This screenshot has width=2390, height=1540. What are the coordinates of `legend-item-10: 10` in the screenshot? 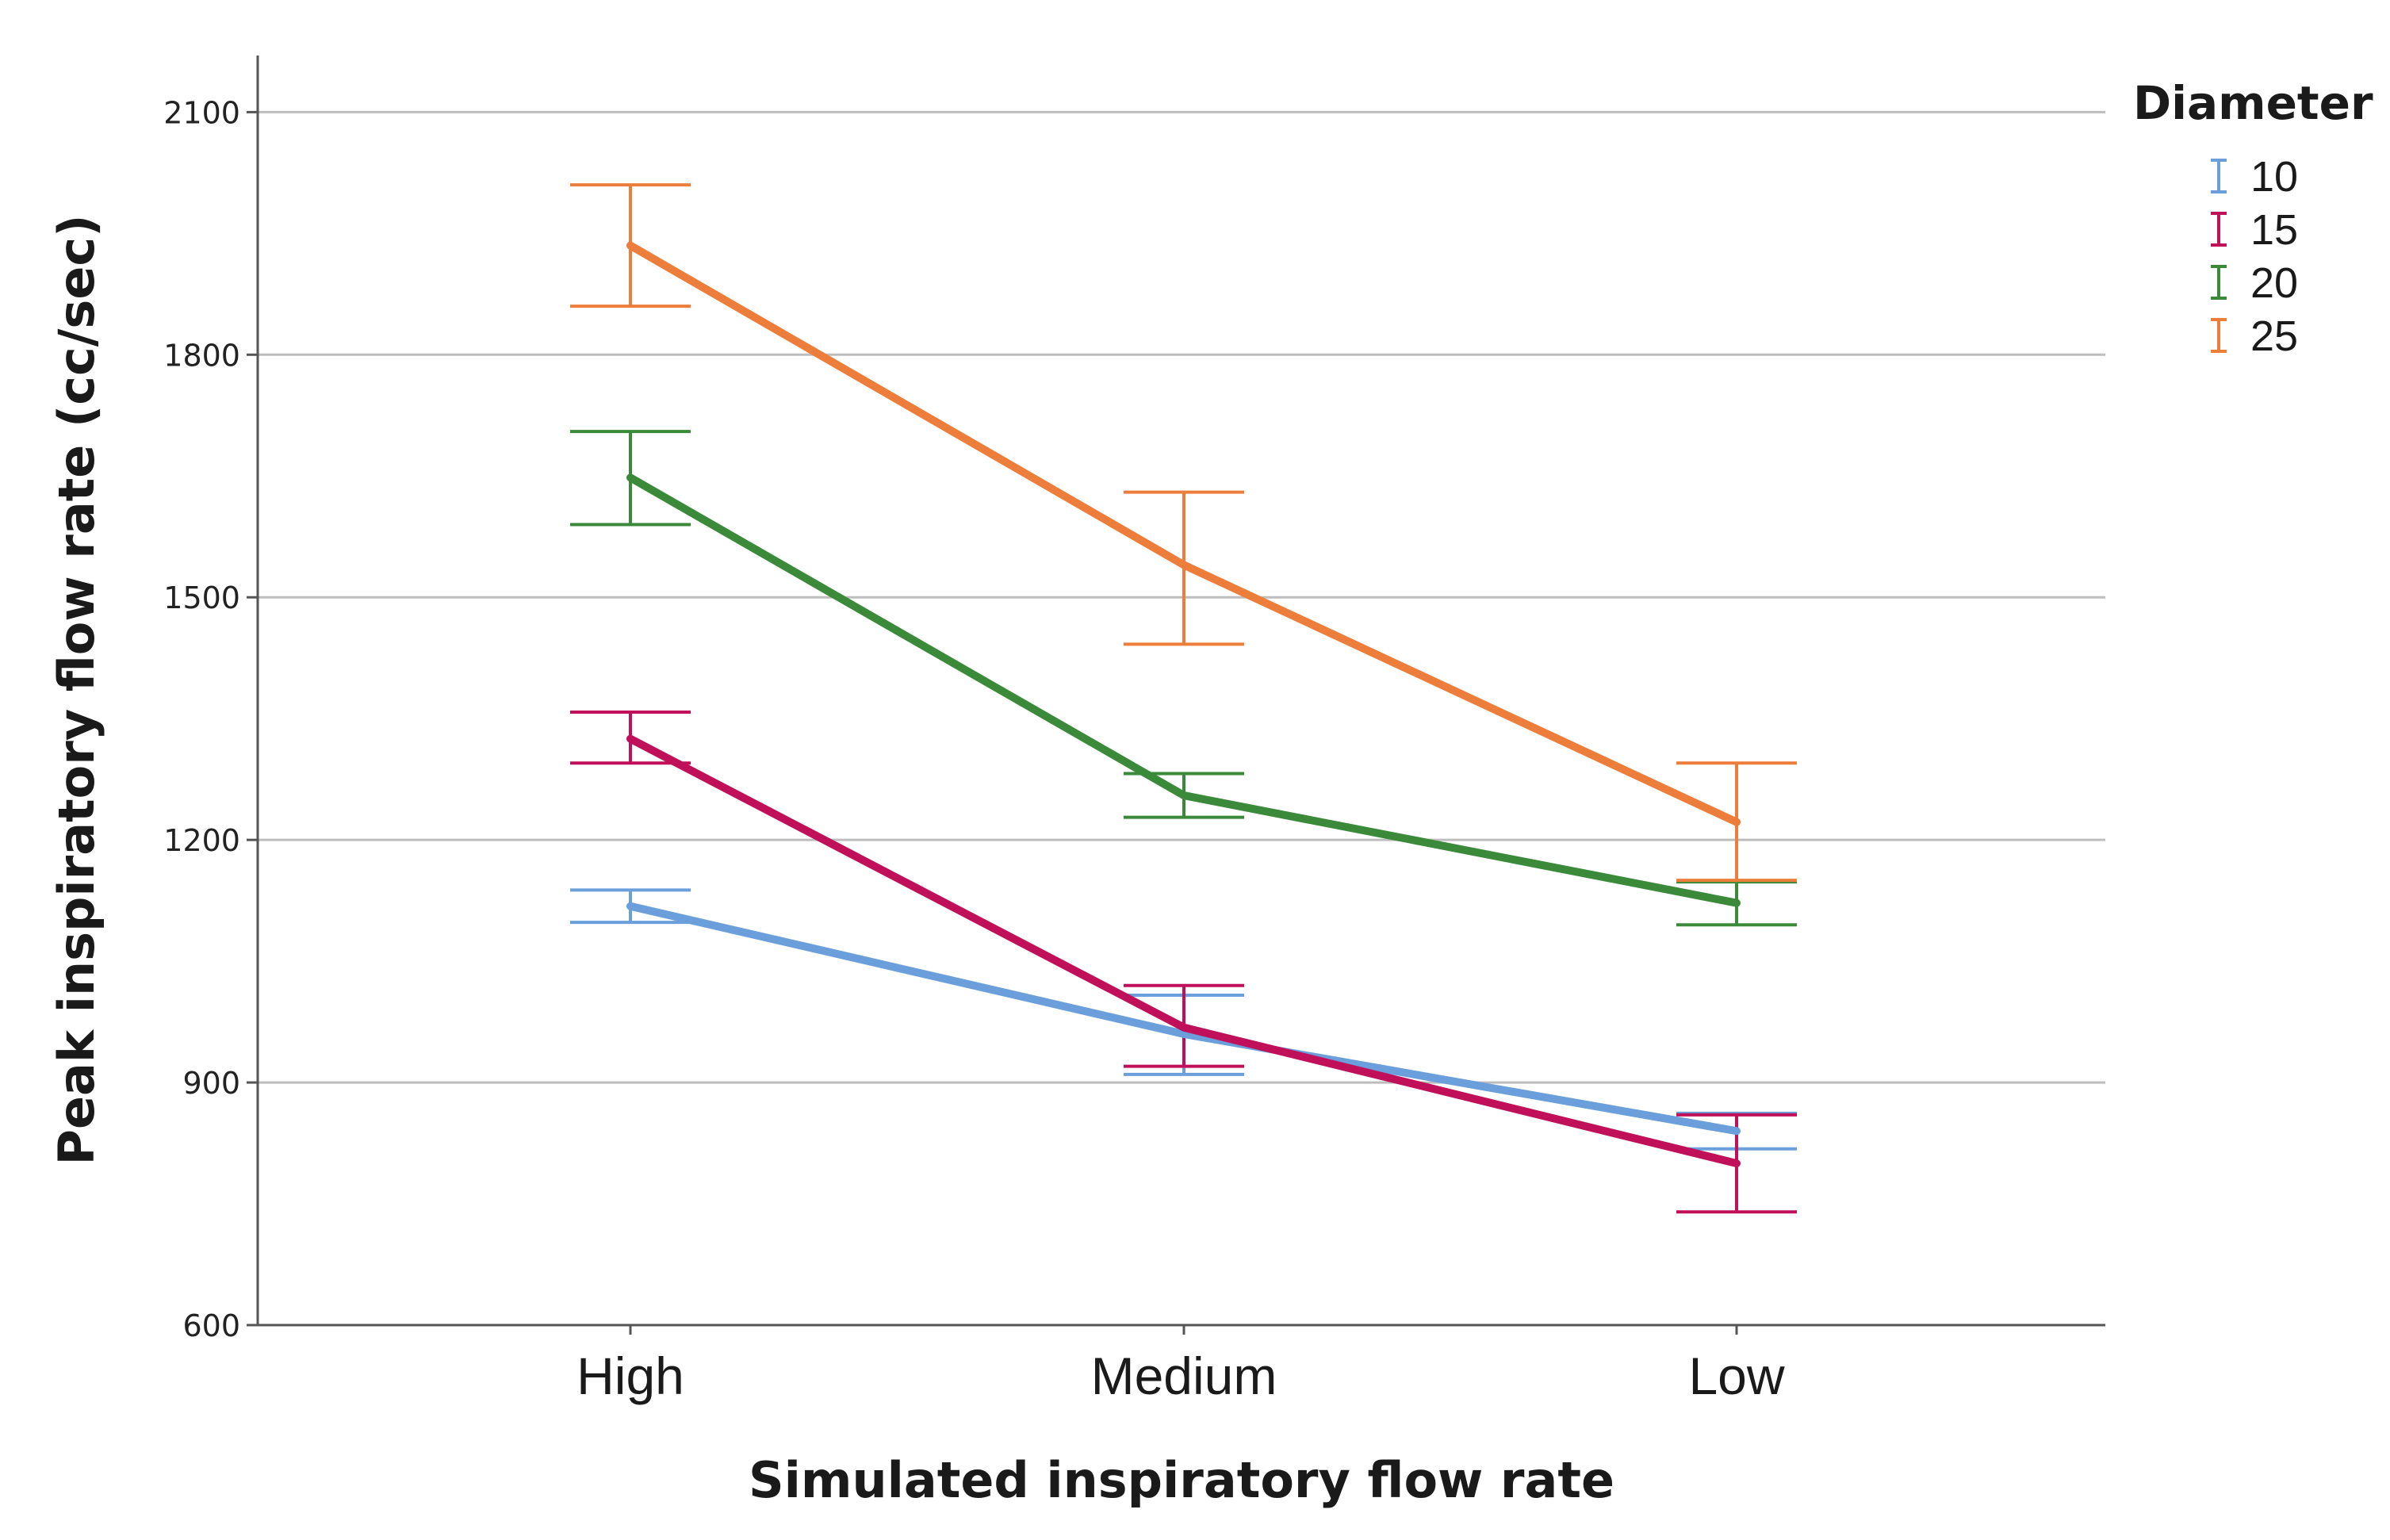 It's located at (2254, 177).